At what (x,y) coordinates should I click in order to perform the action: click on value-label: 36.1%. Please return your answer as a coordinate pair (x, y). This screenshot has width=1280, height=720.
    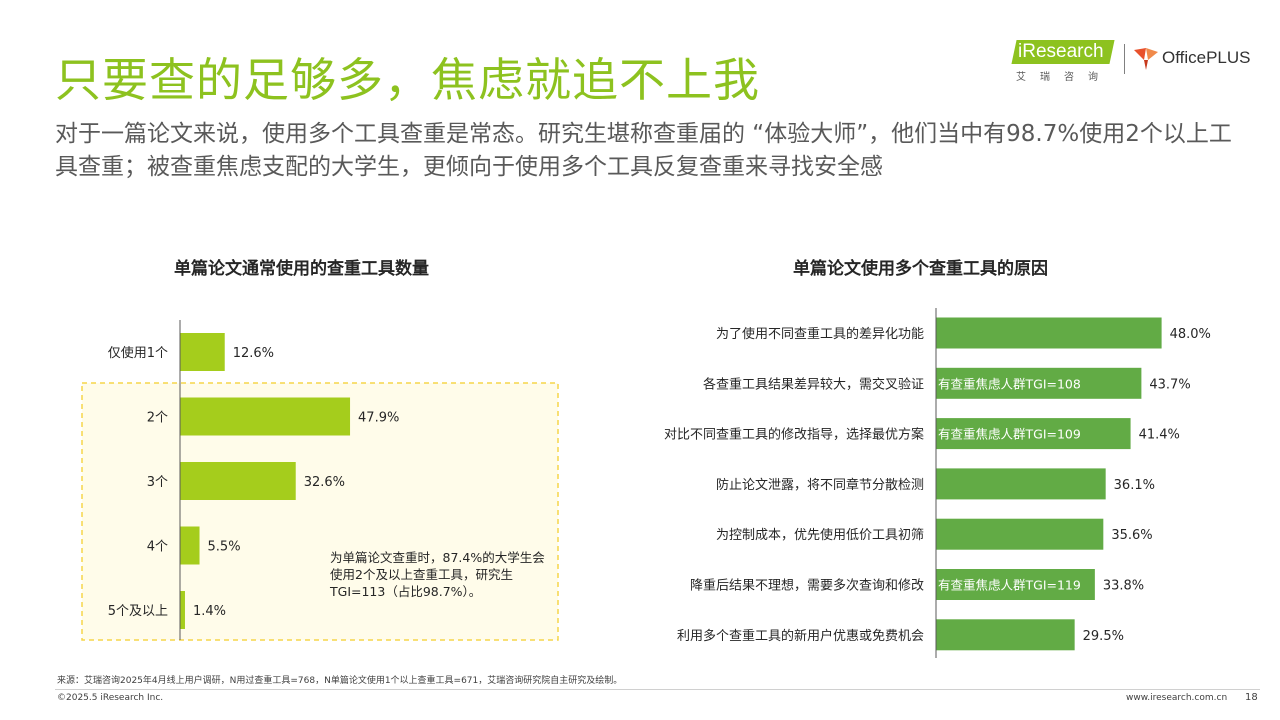
    Looking at the image, I should click on (1134, 485).